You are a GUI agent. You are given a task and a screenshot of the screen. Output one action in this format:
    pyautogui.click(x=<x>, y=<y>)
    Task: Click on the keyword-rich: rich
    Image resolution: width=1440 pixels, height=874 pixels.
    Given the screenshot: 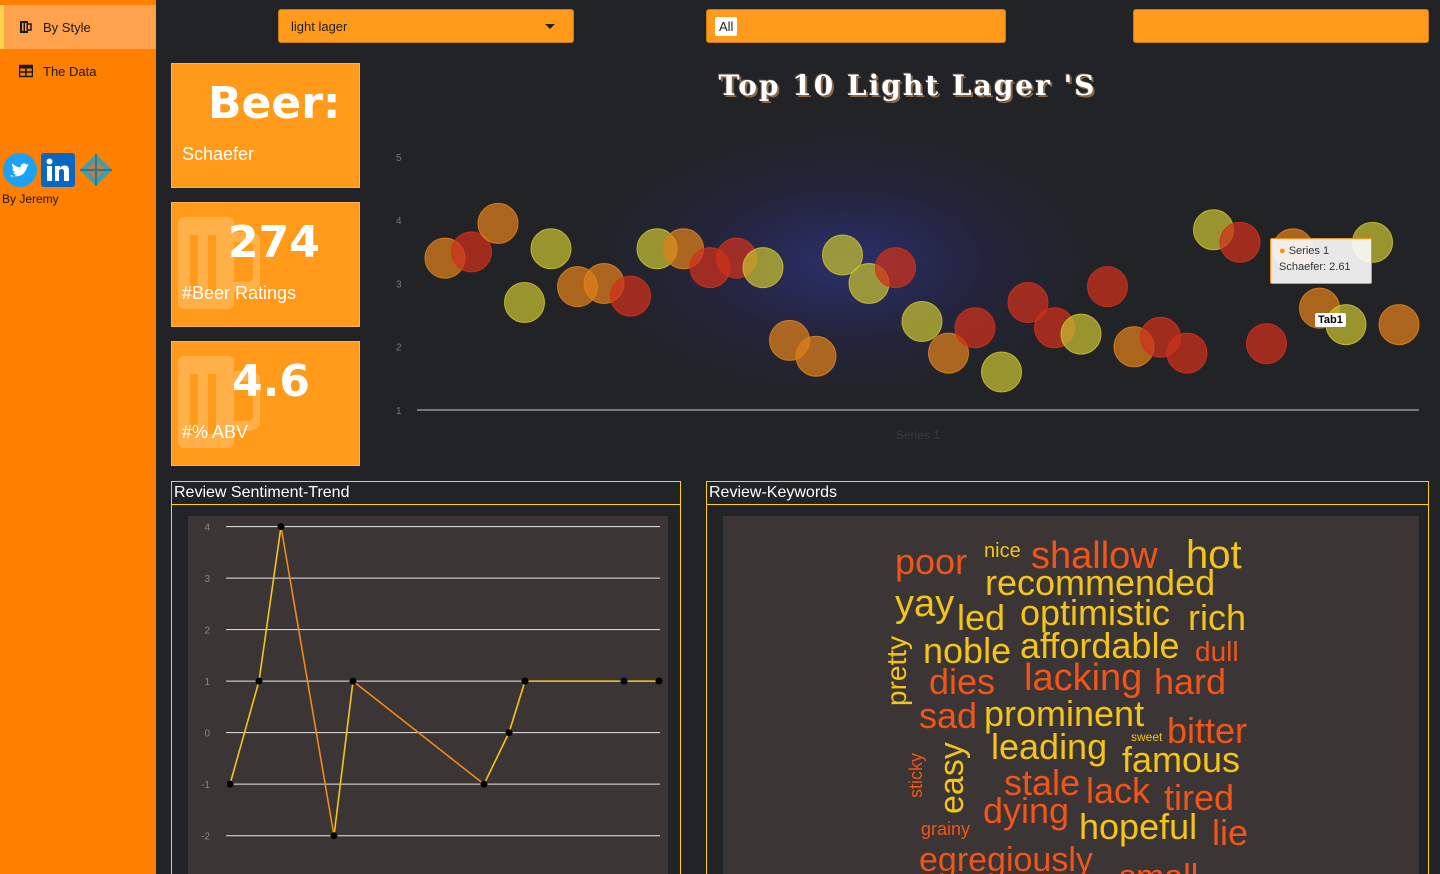 What is the action you would take?
    pyautogui.click(x=1217, y=617)
    